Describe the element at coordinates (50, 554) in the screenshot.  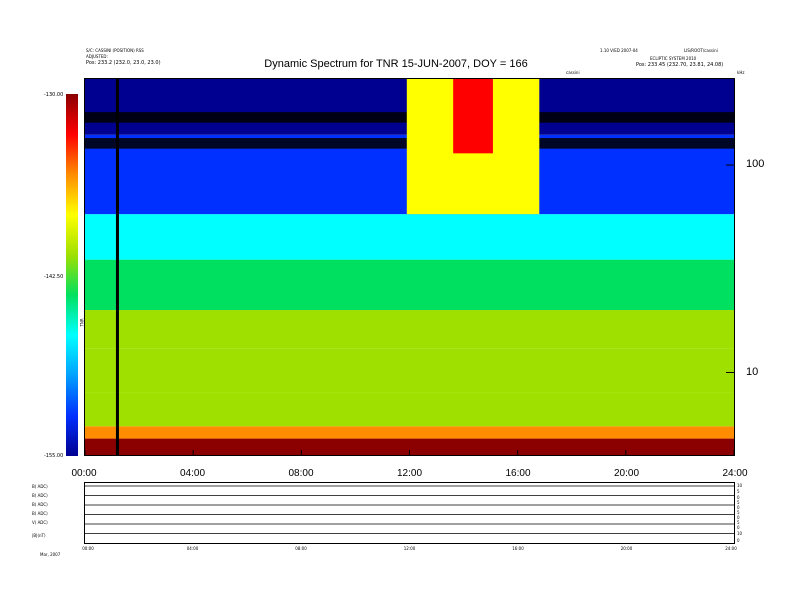
I see `lower-footer: Mar, 2007` at that location.